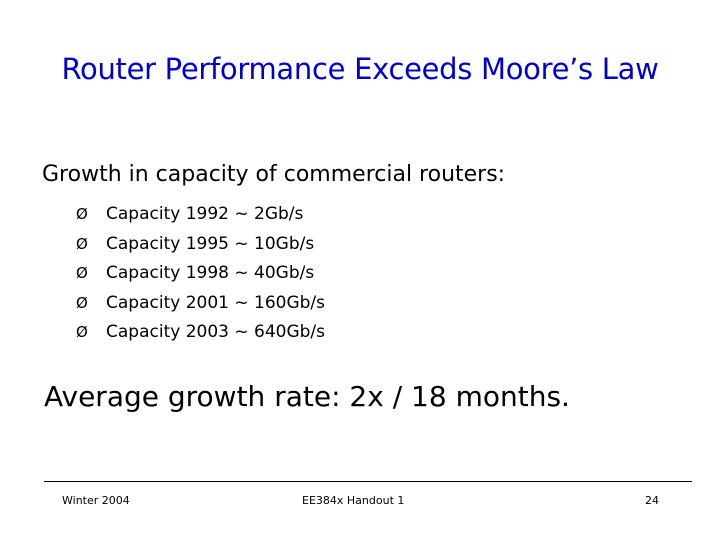 The width and height of the screenshot is (720, 540). I want to click on footer-date: Winter 2004, so click(96, 500).